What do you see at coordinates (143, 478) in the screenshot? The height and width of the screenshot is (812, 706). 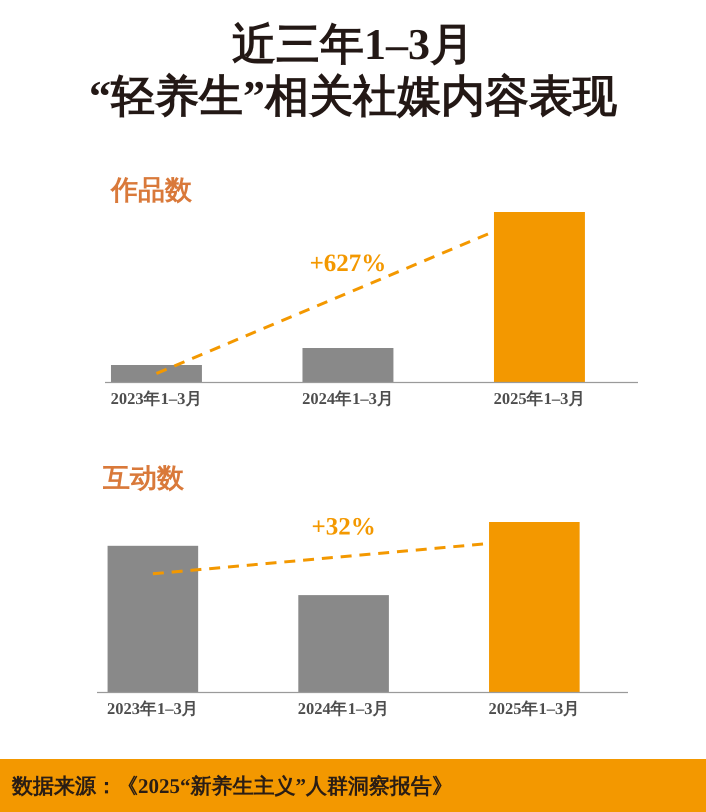 I see `chart-subtitle: 互动数` at bounding box center [143, 478].